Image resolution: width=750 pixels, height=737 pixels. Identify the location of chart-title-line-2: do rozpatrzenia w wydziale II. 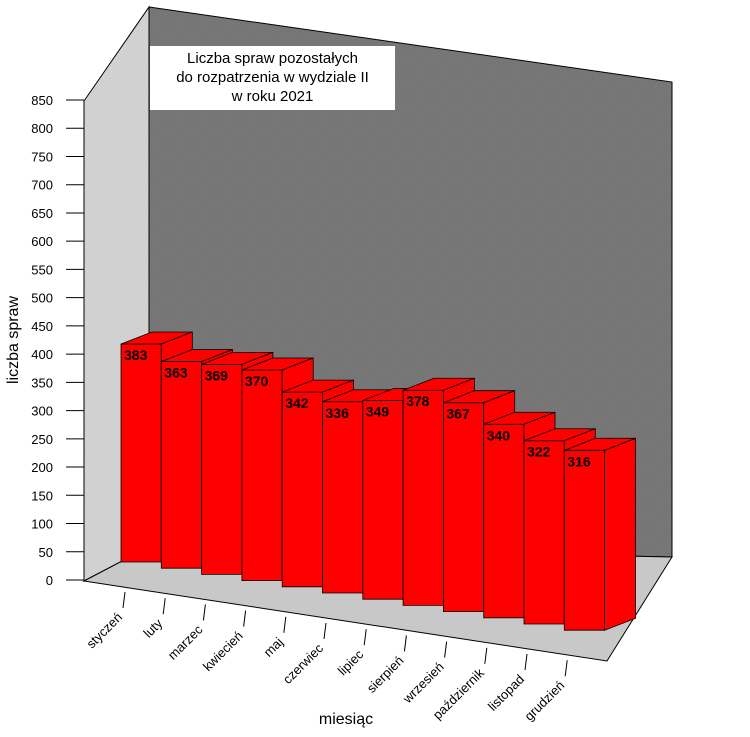
(272, 77).